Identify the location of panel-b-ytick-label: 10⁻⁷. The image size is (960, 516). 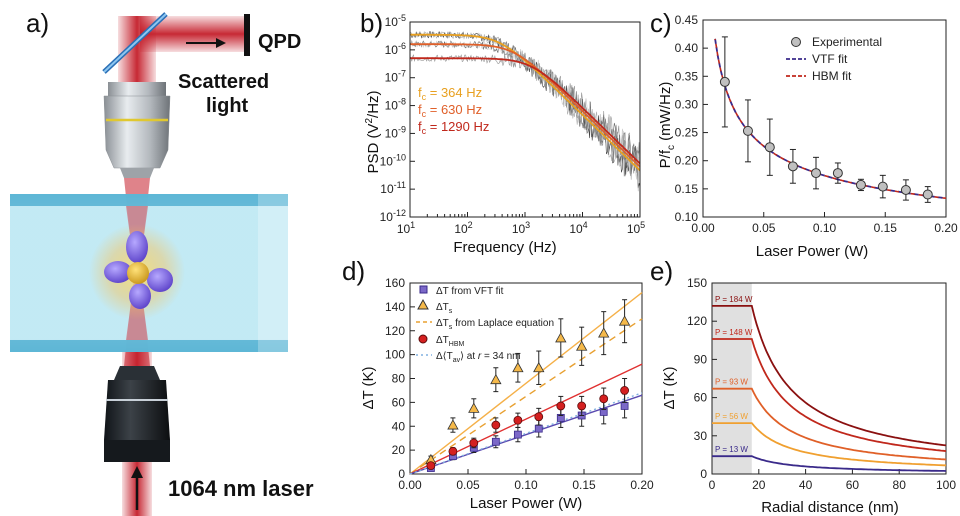
(395, 77).